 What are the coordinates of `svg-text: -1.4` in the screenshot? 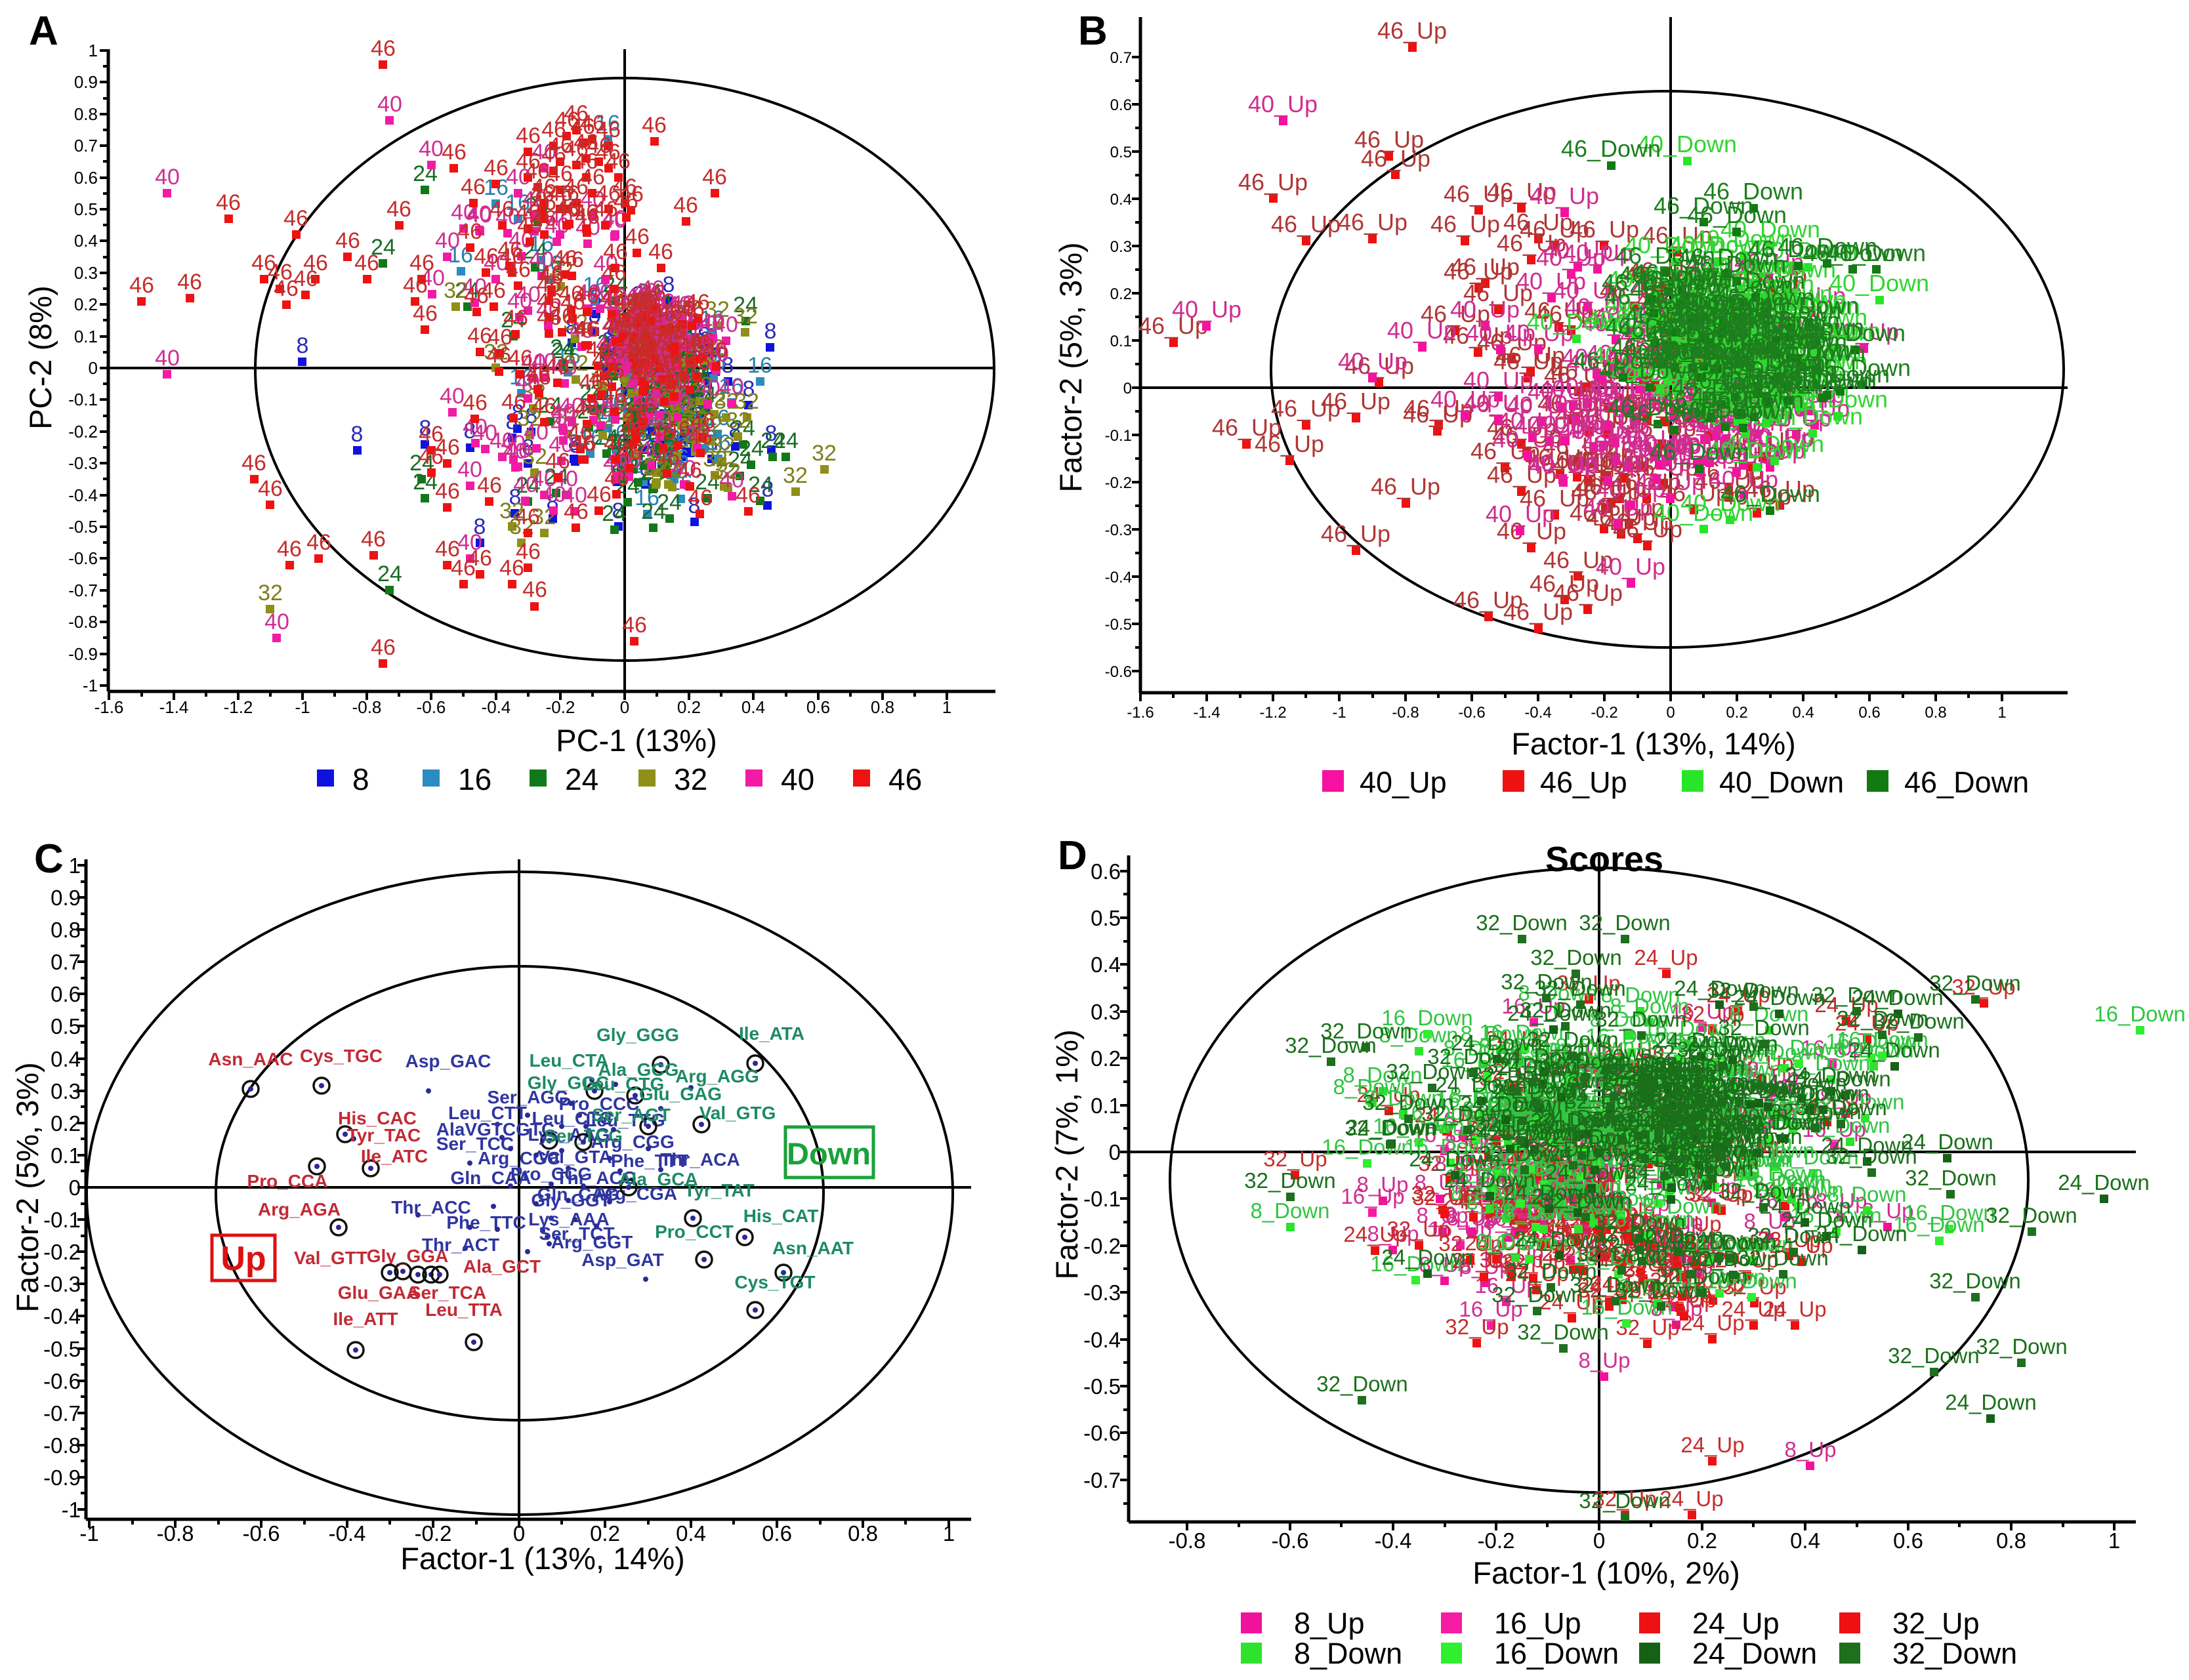 It's located at (1206, 713).